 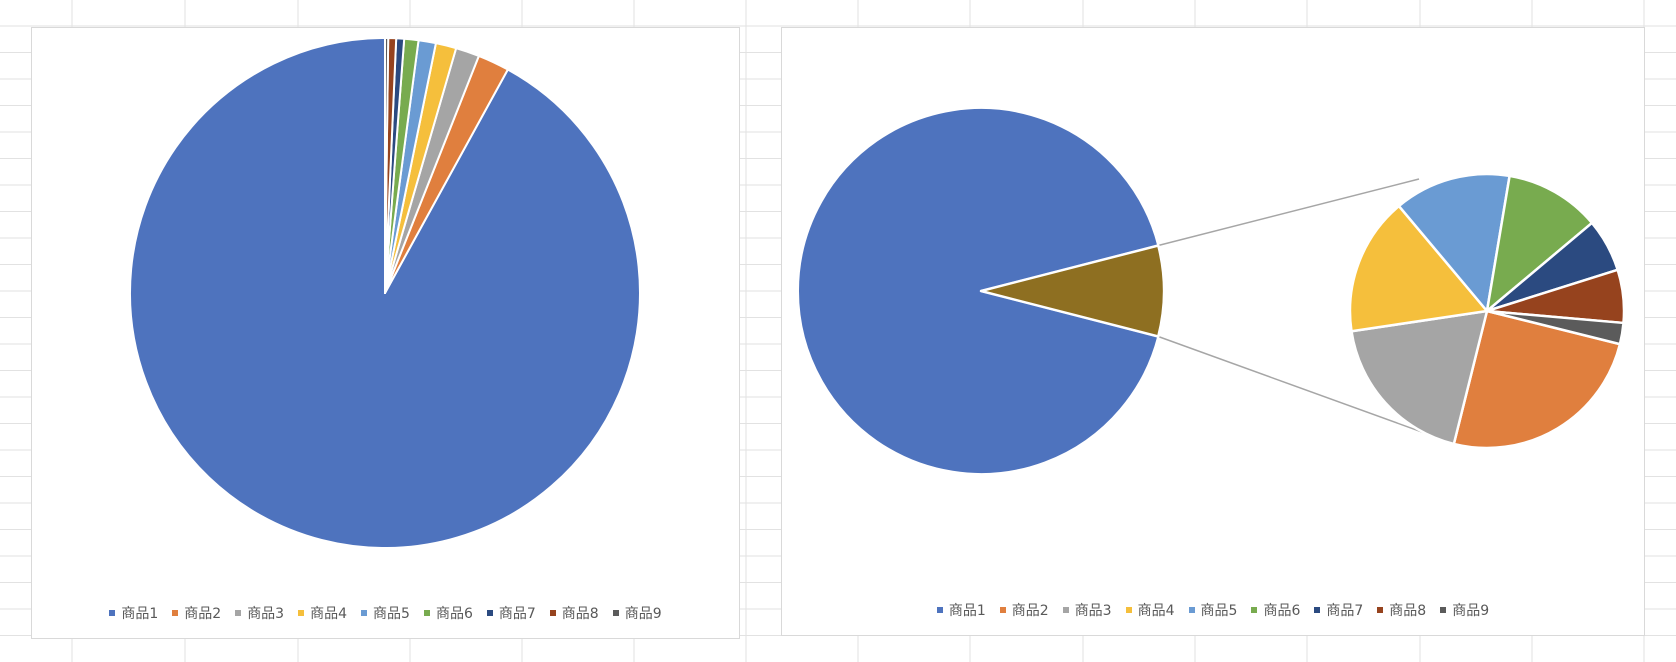 I want to click on pie-chart-legend: 商品1 商品2 商品3 商品4 商品5 商品6 商品7 商品8 商品9, so click(x=385, y=613).